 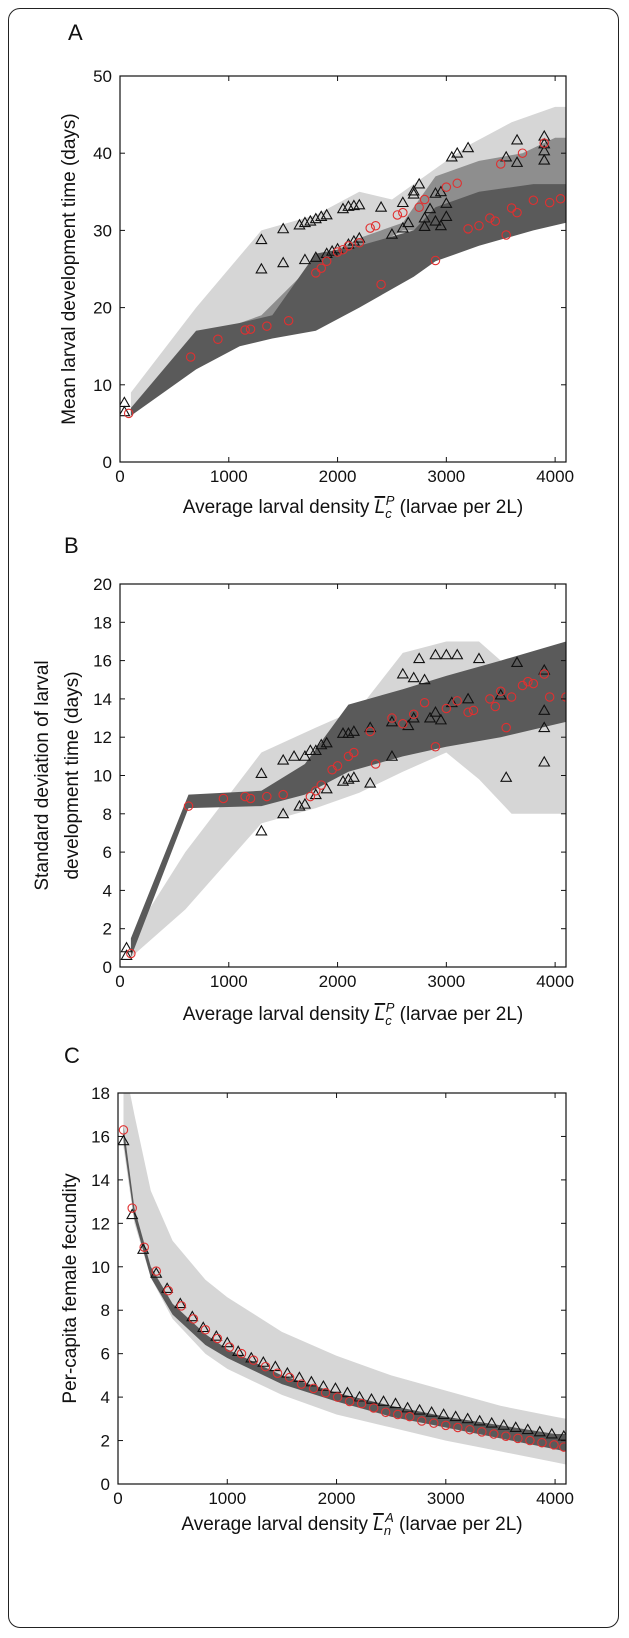 I want to click on y-tick-label: 18, so click(x=100, y=1093).